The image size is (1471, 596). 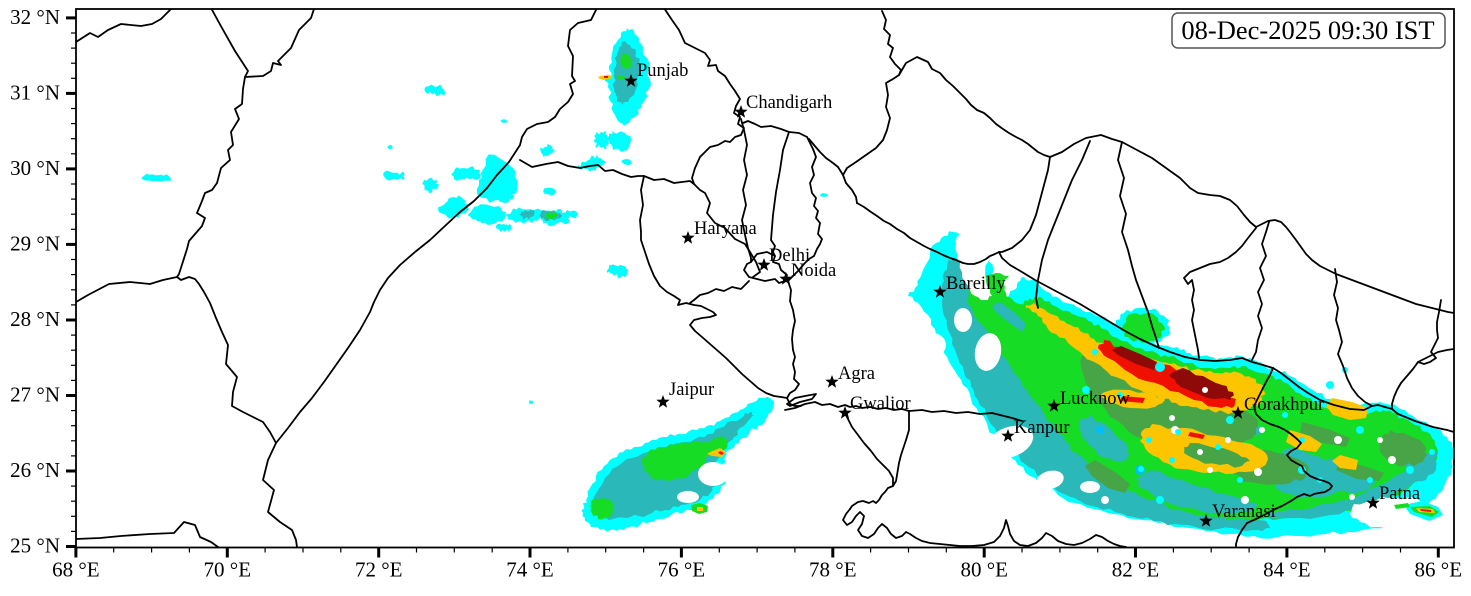 What do you see at coordinates (75, 570) in the screenshot?
I see `svg-text: 68 °E` at bounding box center [75, 570].